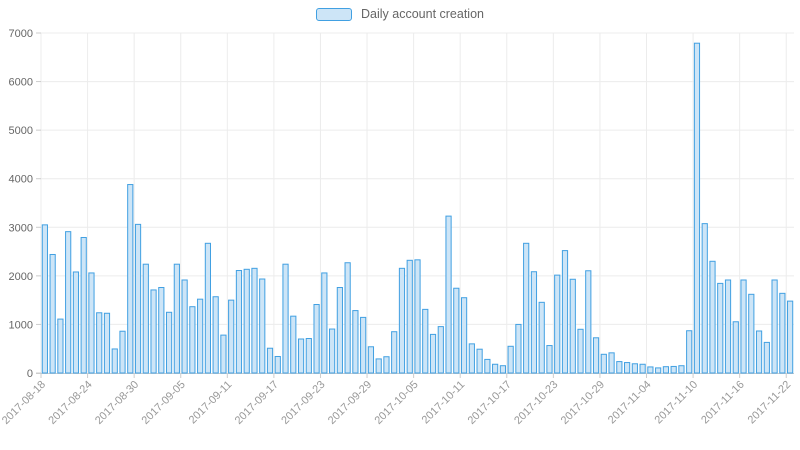  Describe the element at coordinates (117, 403) in the screenshot. I see `x-axis-label: 2017-08-30` at that location.